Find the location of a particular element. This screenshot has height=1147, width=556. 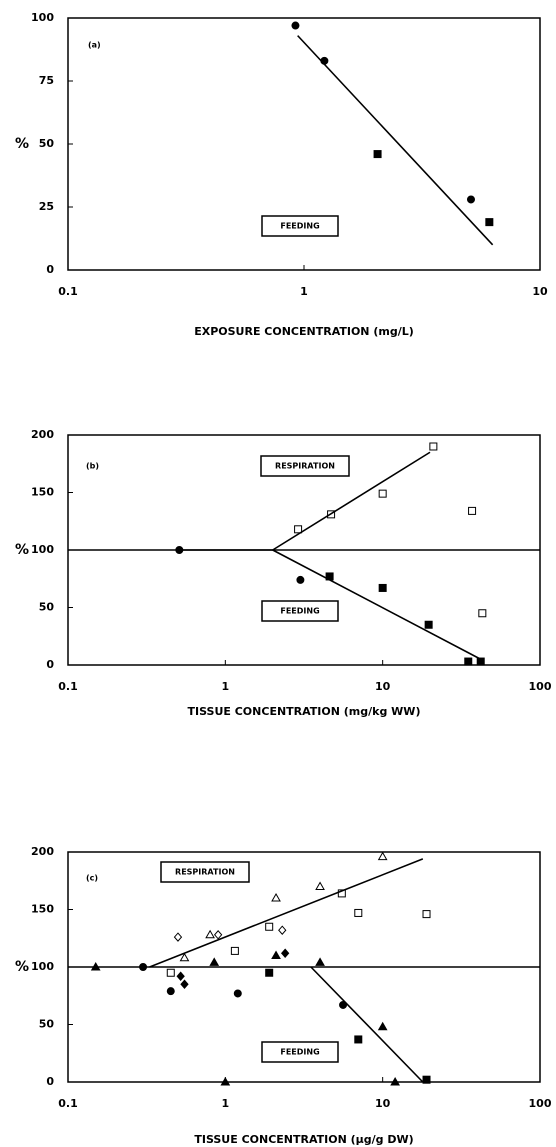

x-axis-label: EXPOSURE CONCENTRATION (mg/L) is located at coordinates (304, 331).